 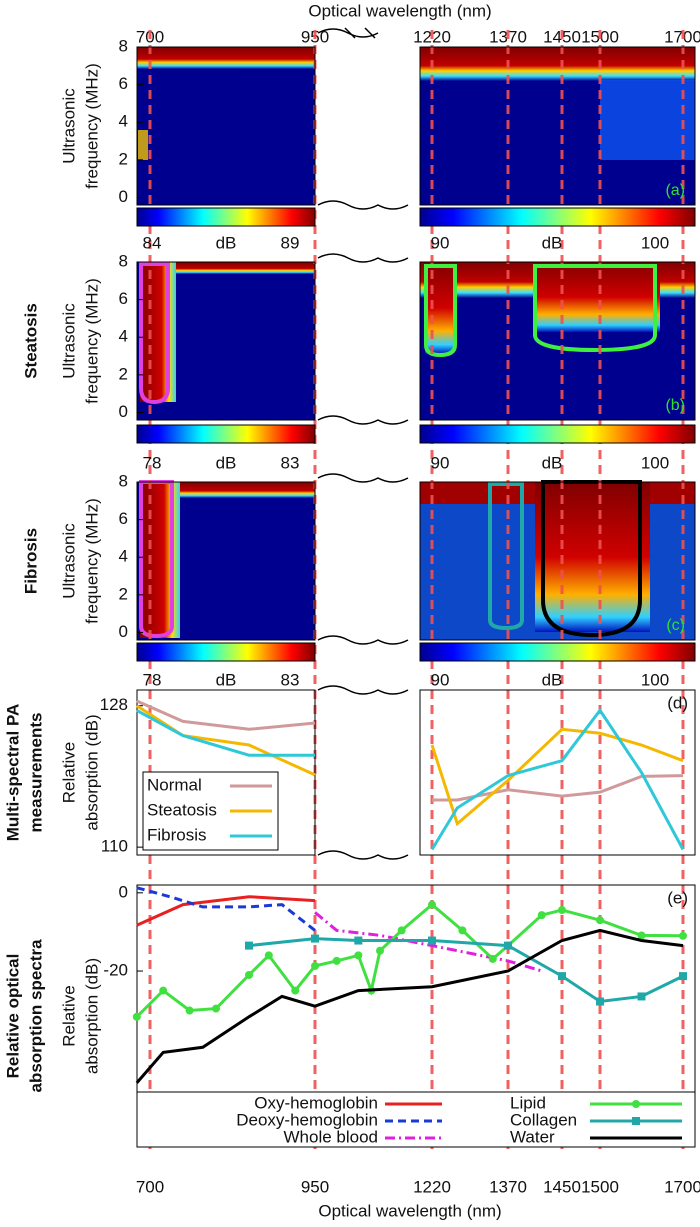 What do you see at coordinates (290, 679) in the screenshot?
I see `colorbar-tick-label: 83` at bounding box center [290, 679].